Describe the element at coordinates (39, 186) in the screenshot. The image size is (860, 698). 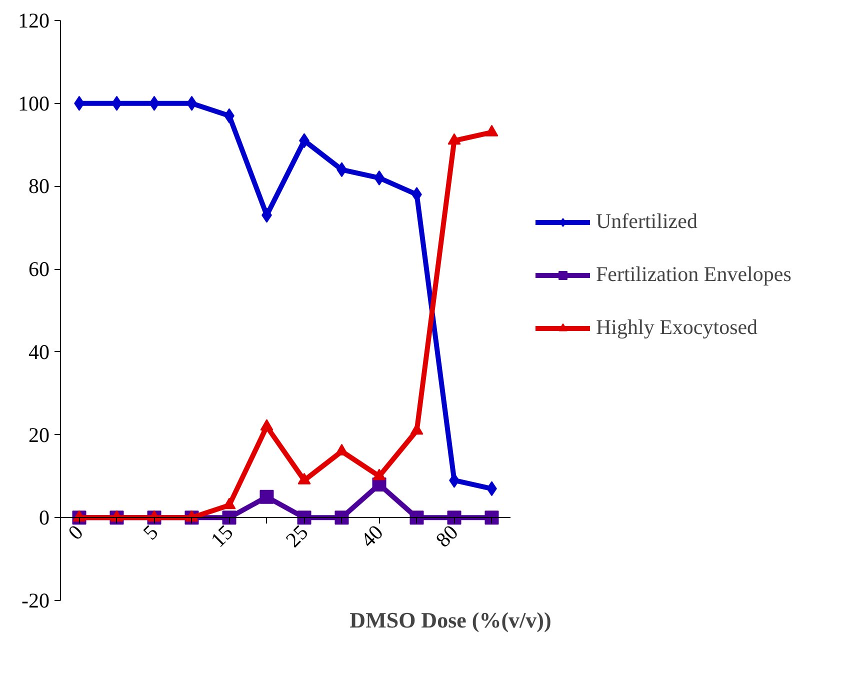
I see `y-tick-label: 80` at that location.